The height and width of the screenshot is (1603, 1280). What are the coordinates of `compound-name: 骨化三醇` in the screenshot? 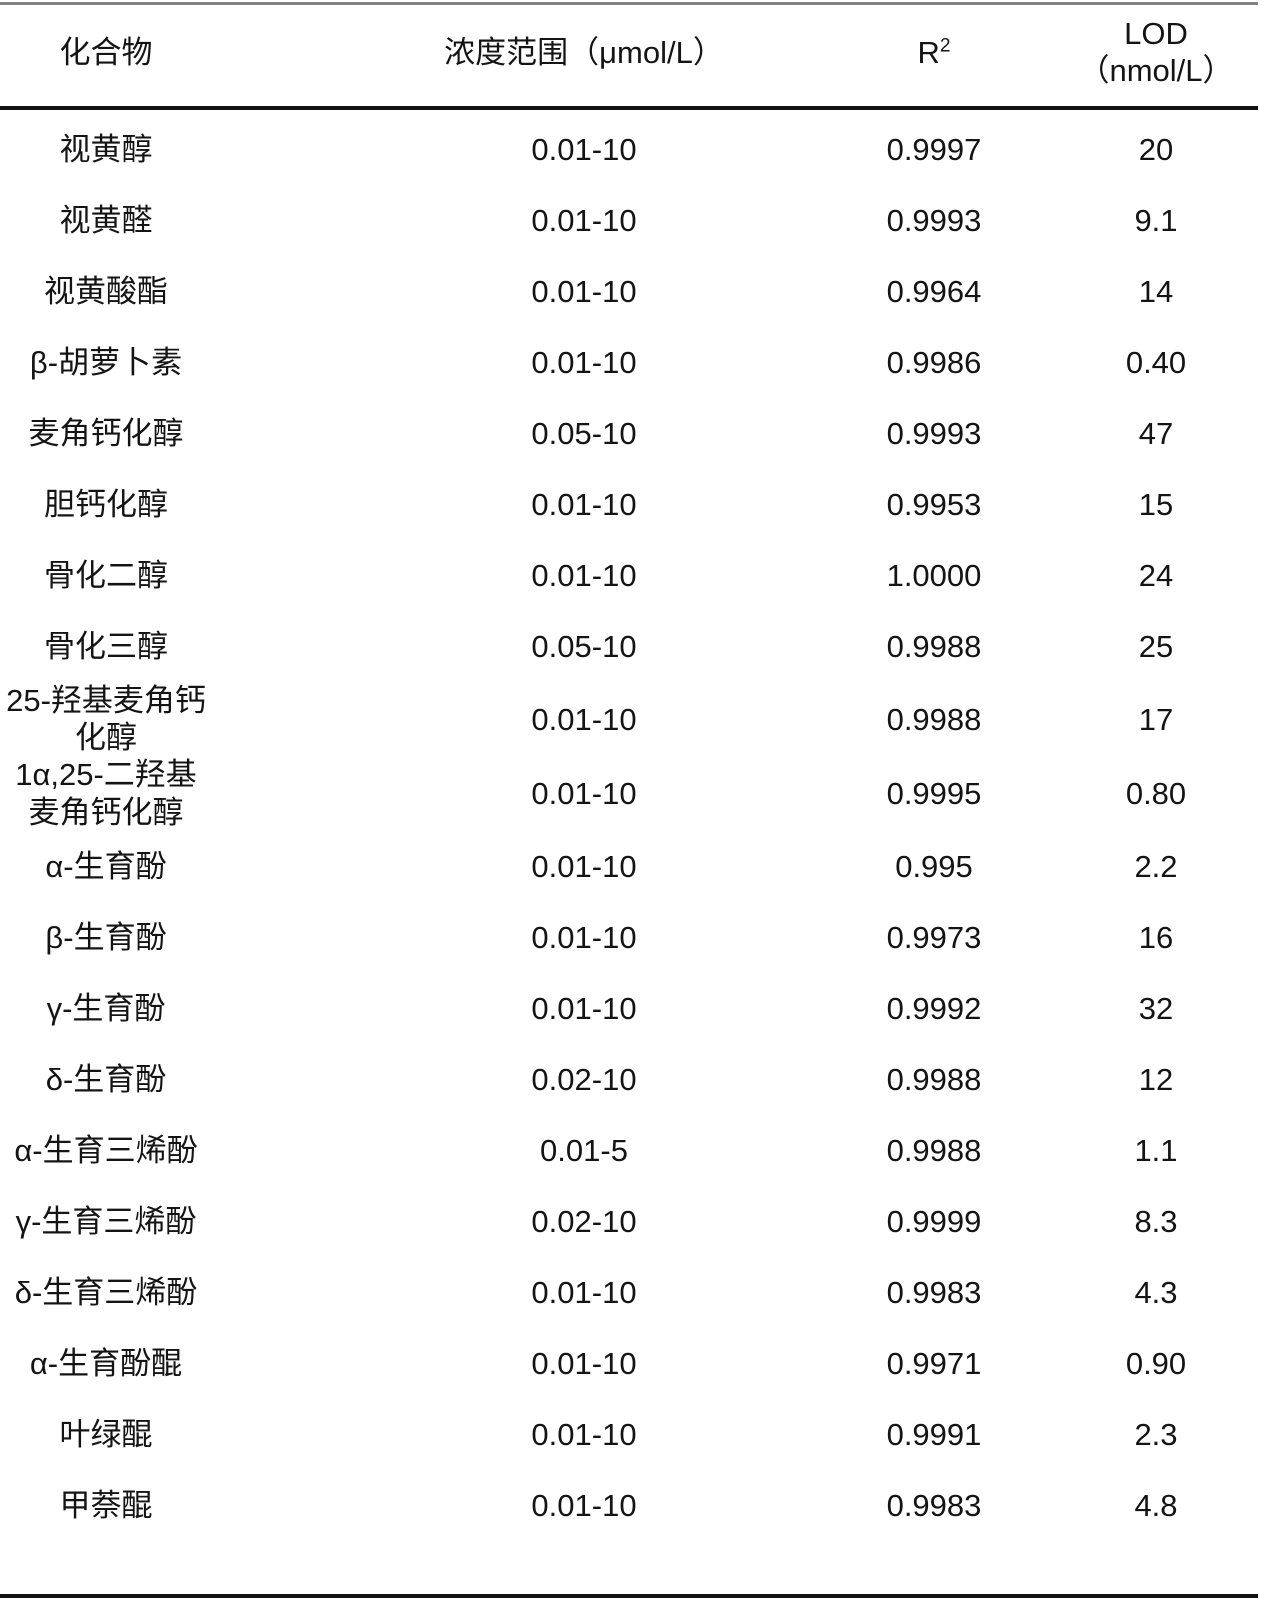 It's located at (106, 646).